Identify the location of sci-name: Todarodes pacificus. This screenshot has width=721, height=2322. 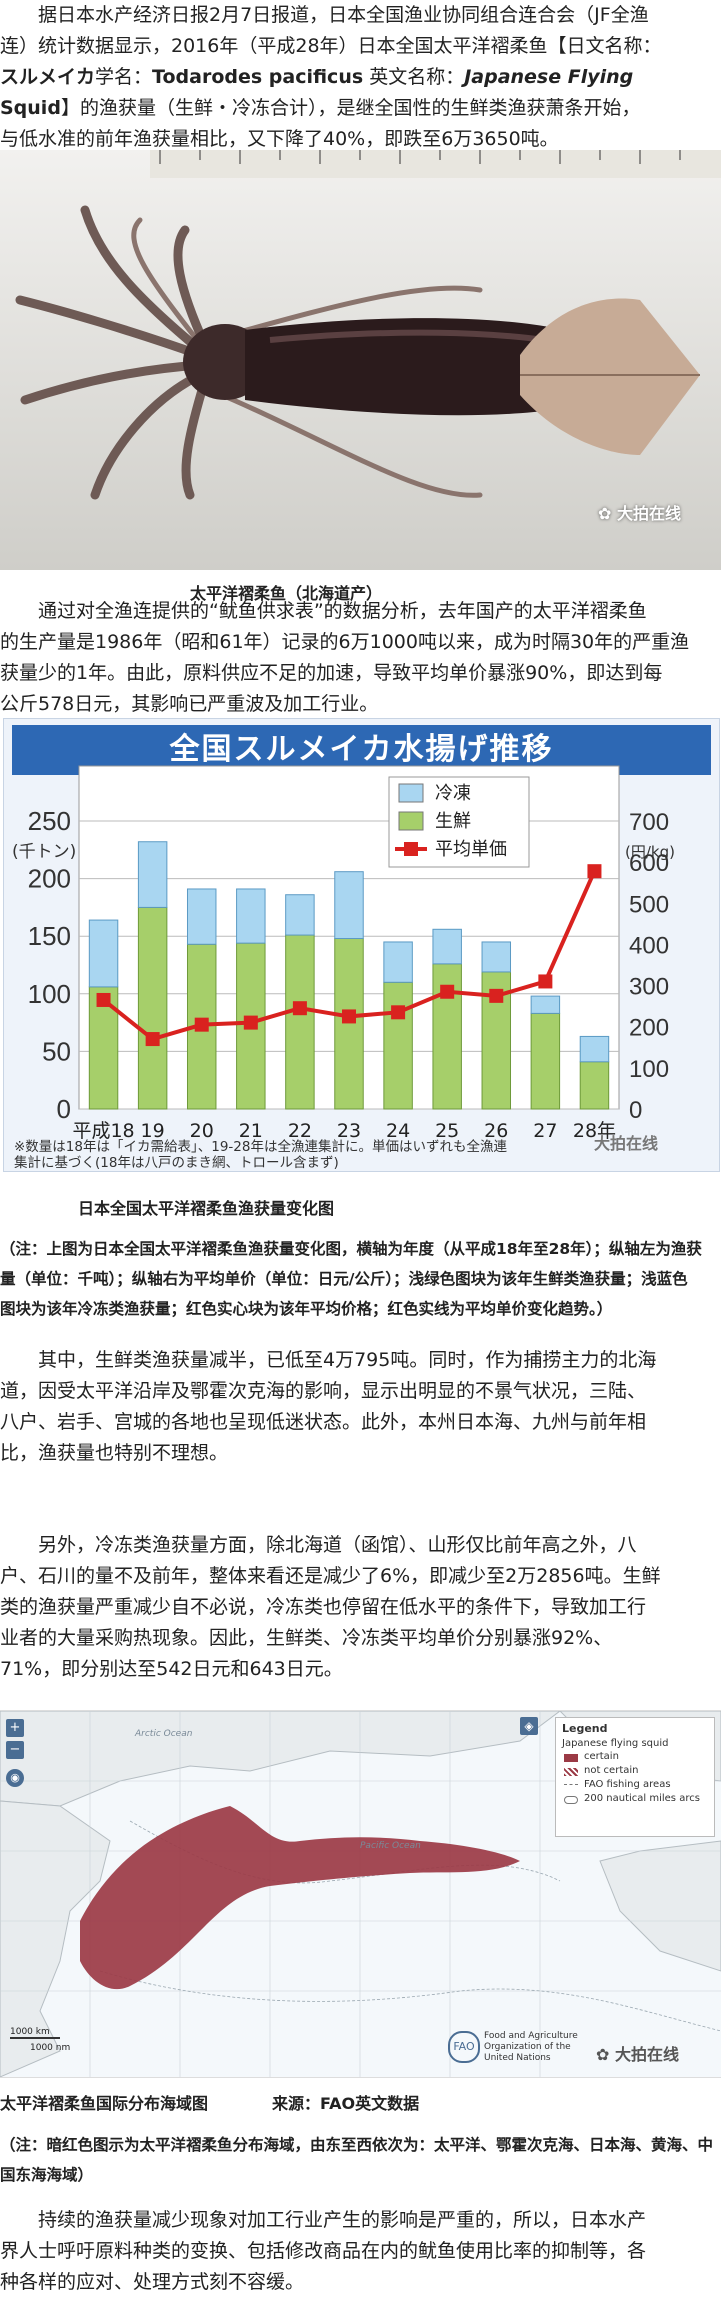
(258, 77).